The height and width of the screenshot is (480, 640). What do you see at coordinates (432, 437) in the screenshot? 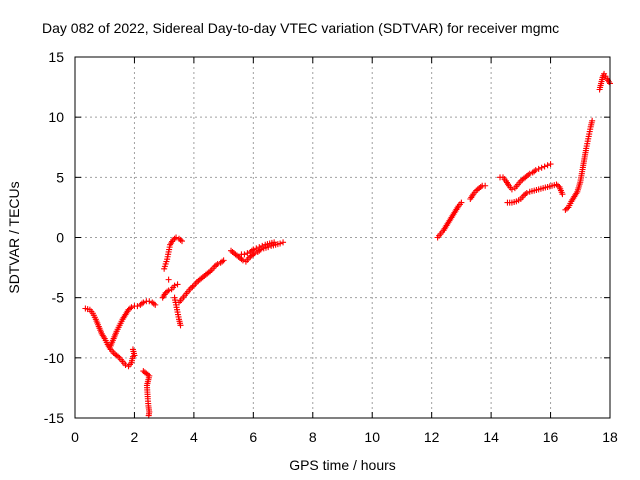
I see `x-tick-label: 12` at bounding box center [432, 437].